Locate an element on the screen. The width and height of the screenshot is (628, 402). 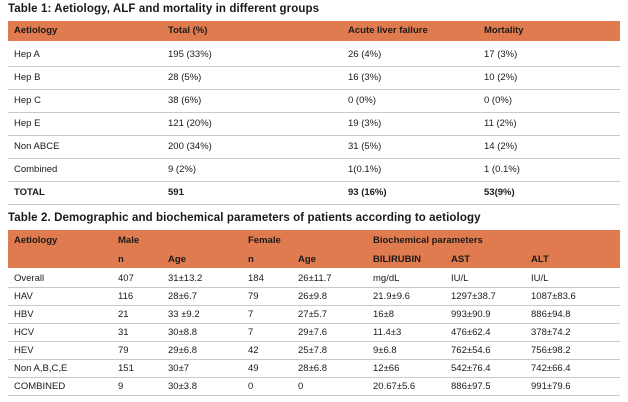
table1-cell: 31 (5%) is located at coordinates (365, 146).